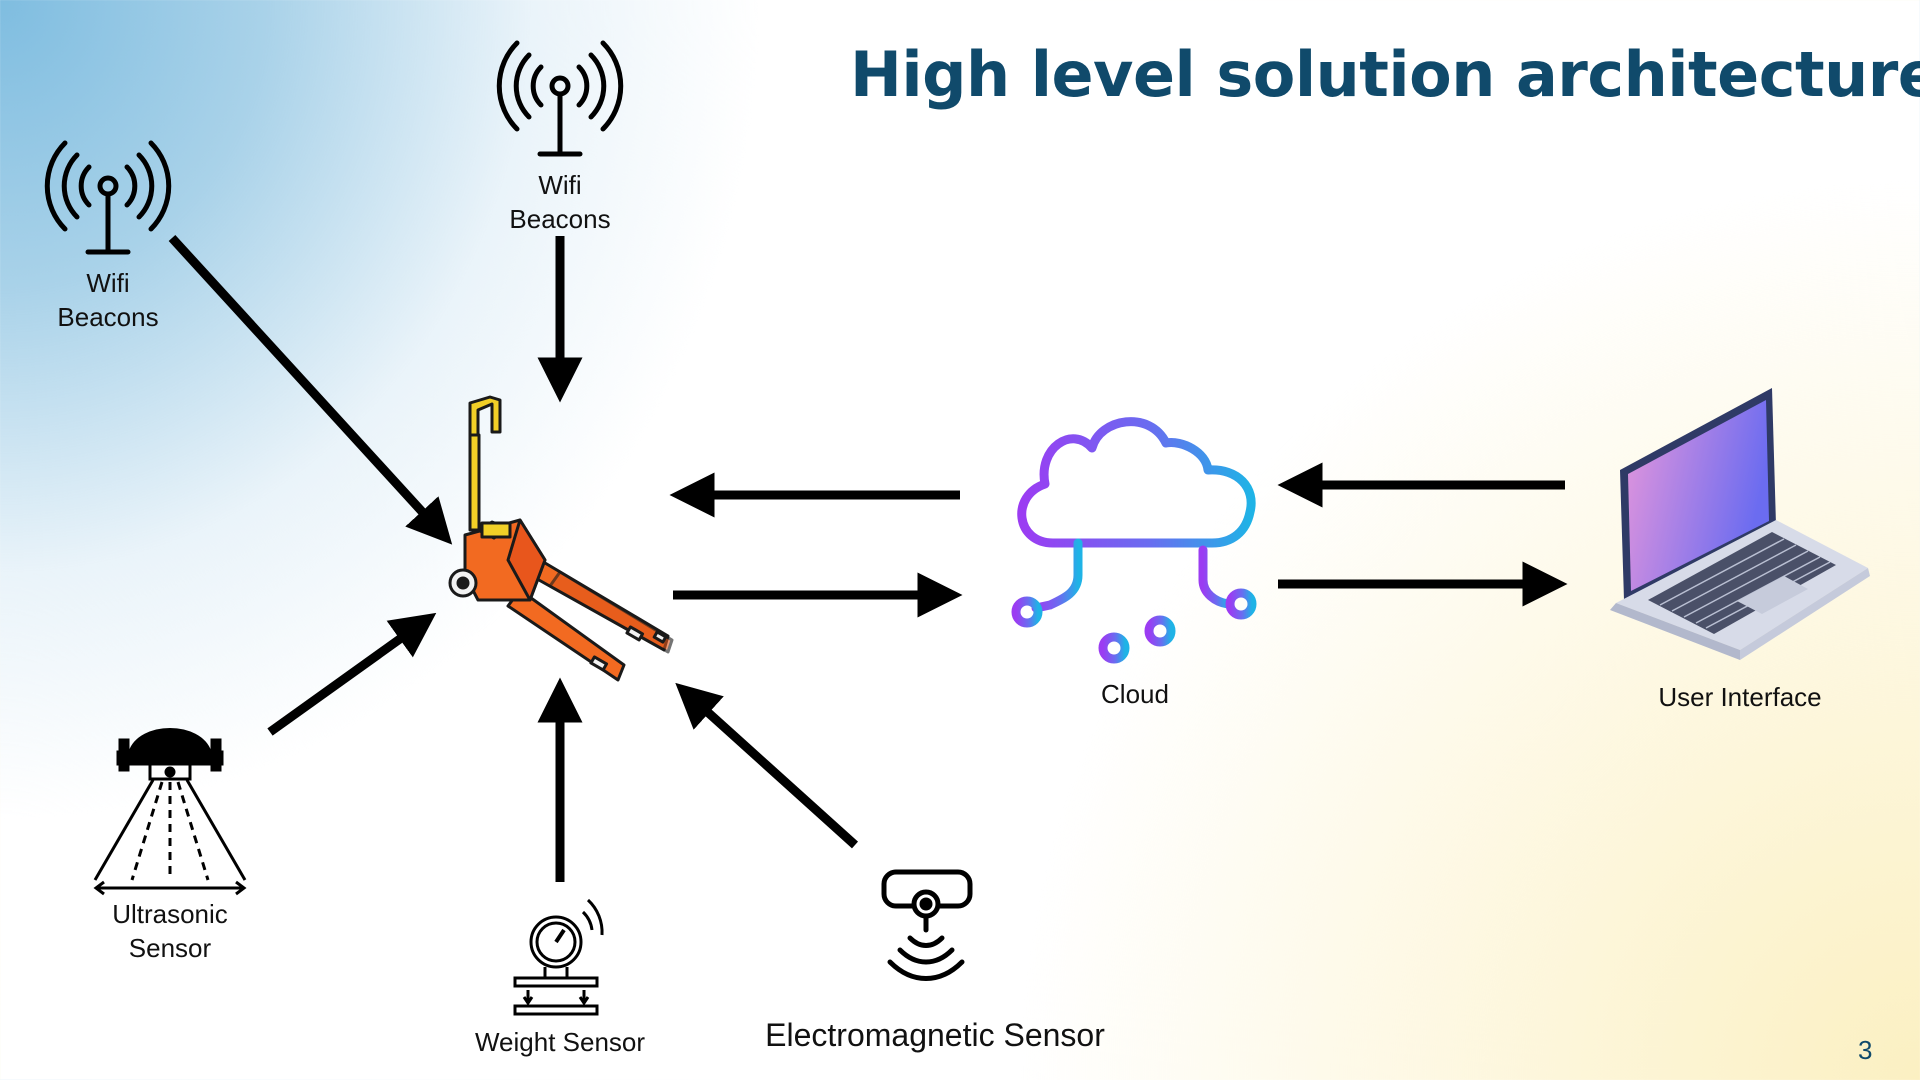 The height and width of the screenshot is (1080, 1920). What do you see at coordinates (352, 674) in the screenshot?
I see `arrow-ultrasonic-to-jack` at bounding box center [352, 674].